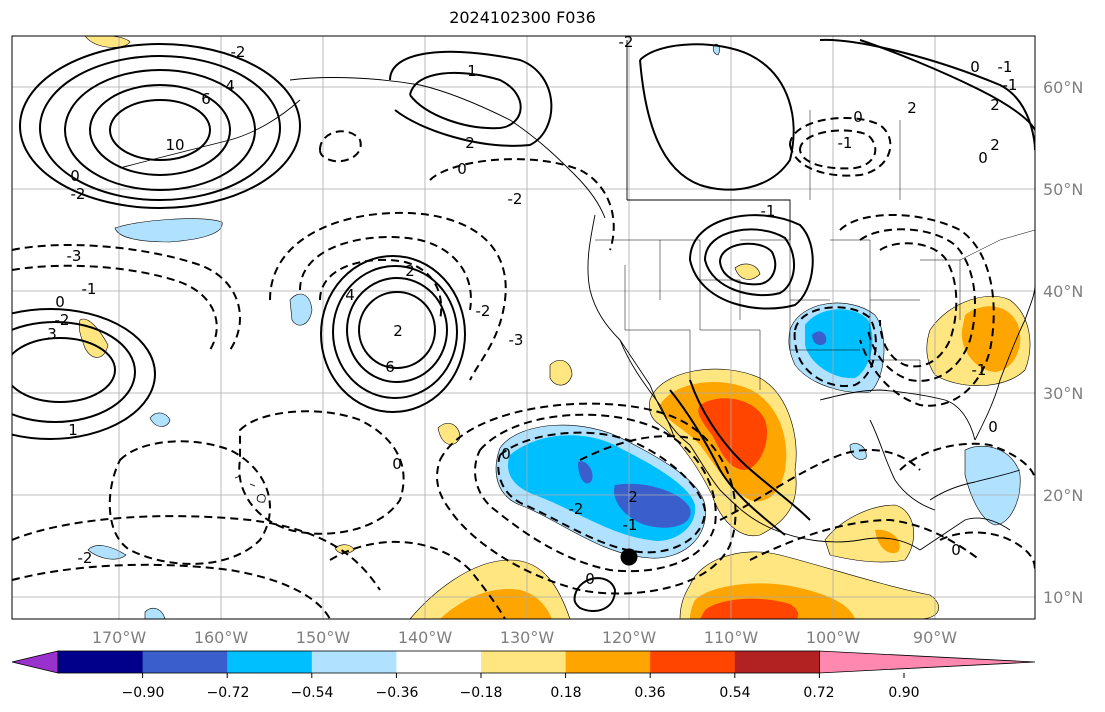 The height and width of the screenshot is (712, 1105). I want to click on colorbar, so click(523, 664).